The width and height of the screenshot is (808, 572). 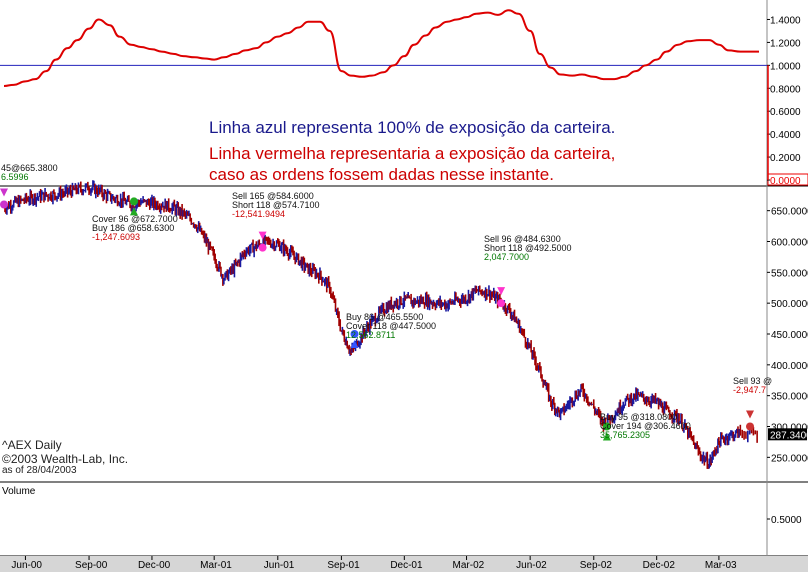 I want to click on price-y-tick-label: 400.0000, so click(x=789, y=366).